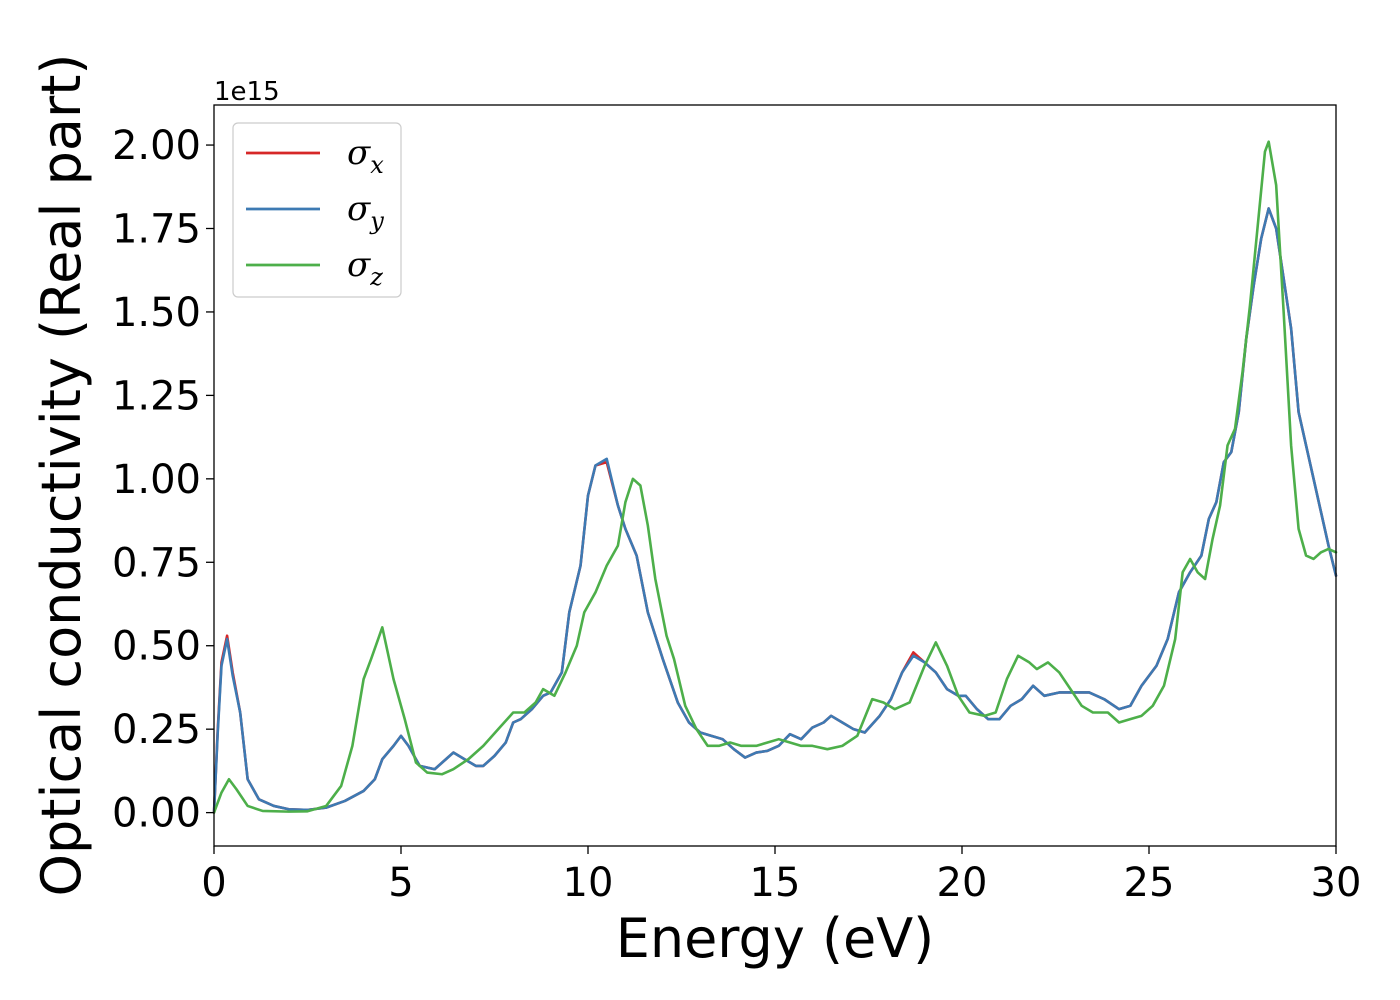  What do you see at coordinates (156, 730) in the screenshot?
I see `y-tick-label: 0.25` at bounding box center [156, 730].